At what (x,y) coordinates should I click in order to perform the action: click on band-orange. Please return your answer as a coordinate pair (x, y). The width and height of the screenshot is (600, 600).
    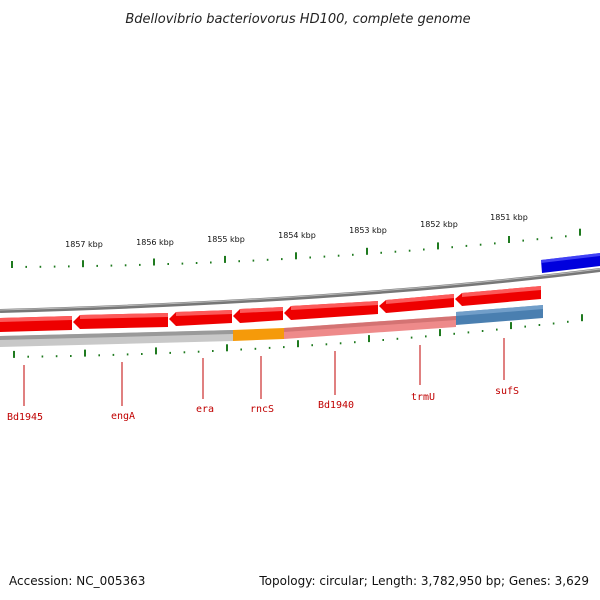
    Looking at the image, I should click on (258, 334).